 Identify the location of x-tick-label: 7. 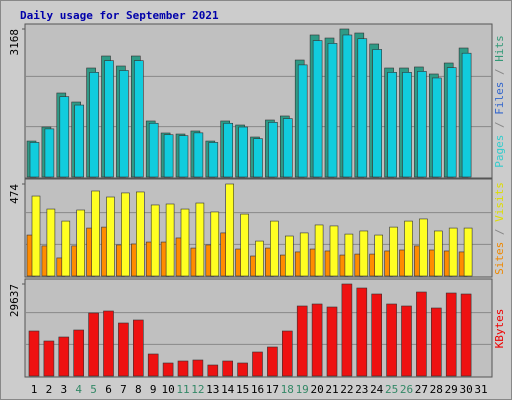
(123, 389).